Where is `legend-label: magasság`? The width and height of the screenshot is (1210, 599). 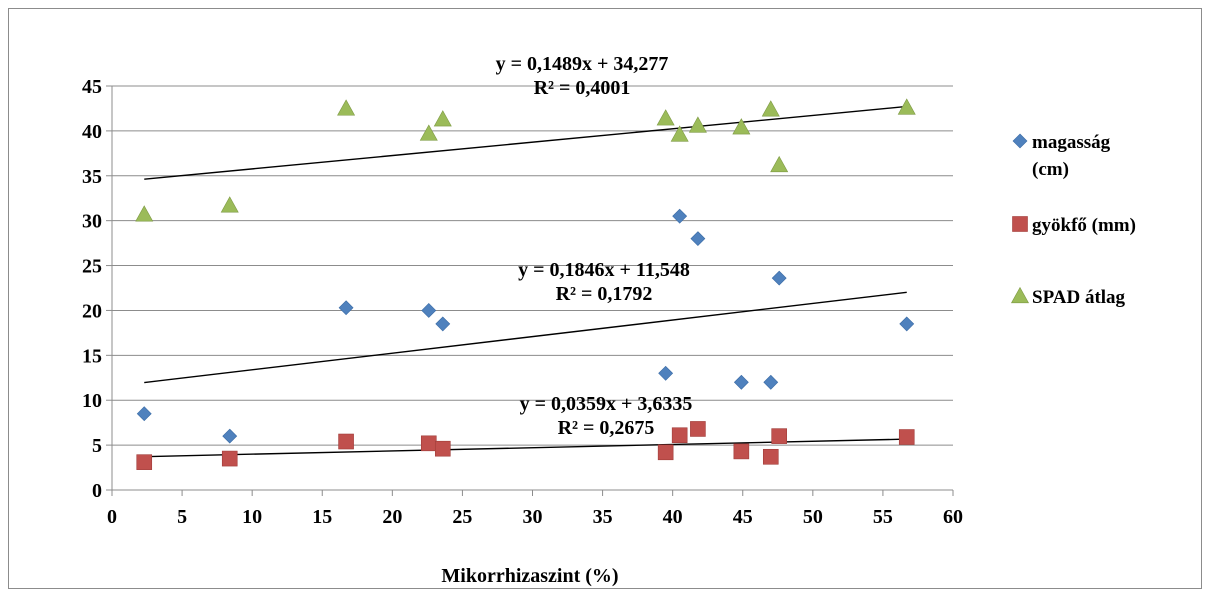
legend-label: magasság is located at coordinates (1071, 142).